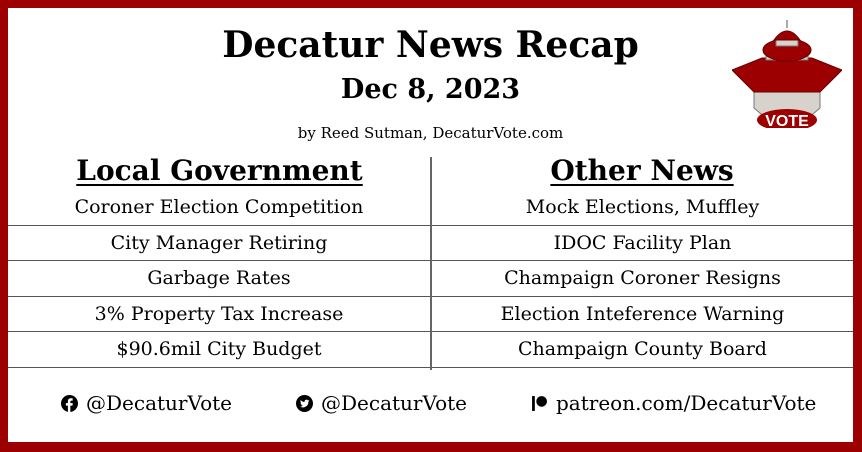 The height and width of the screenshot is (452, 862). What do you see at coordinates (539, 403) in the screenshot?
I see `patreon-icon` at bounding box center [539, 403].